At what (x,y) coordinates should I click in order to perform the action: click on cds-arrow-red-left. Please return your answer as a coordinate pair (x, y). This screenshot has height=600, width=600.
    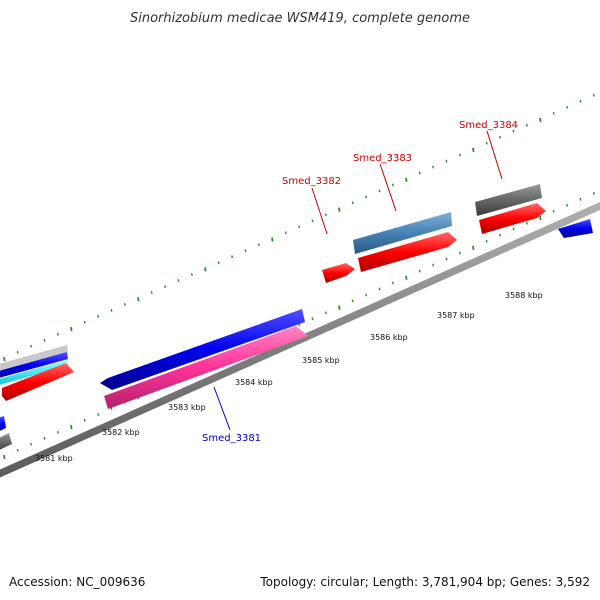
    Looking at the image, I should click on (38, 382).